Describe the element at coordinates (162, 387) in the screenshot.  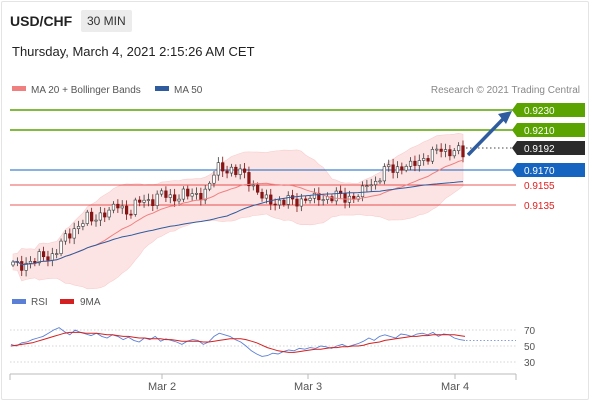
I see `x-tick-label-0: Mar 2` at that location.